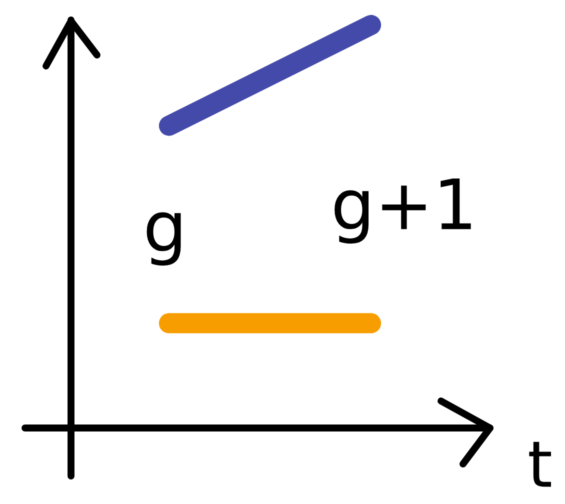 This screenshot has height=504, width=565. I want to click on annotation: g, so click(163, 239).